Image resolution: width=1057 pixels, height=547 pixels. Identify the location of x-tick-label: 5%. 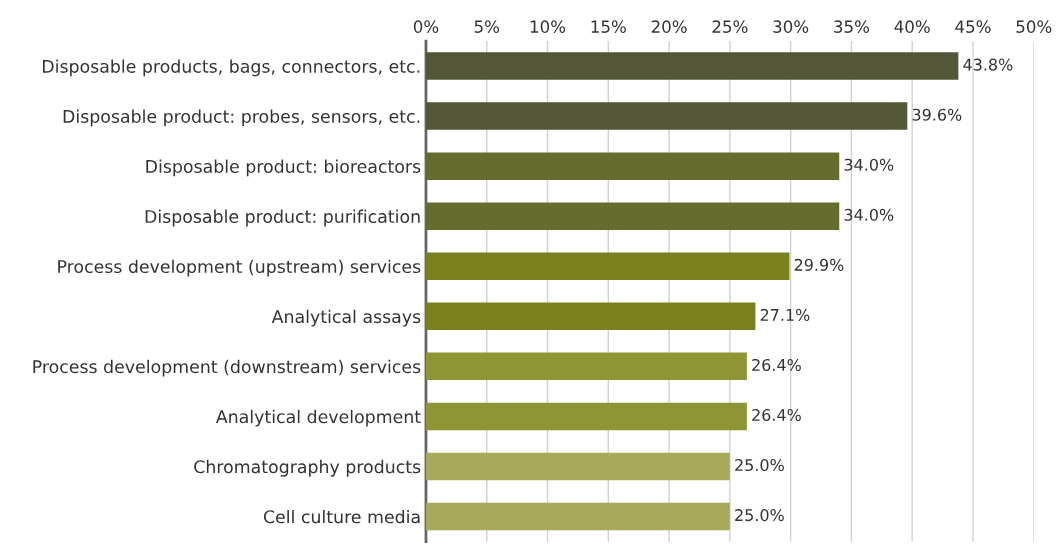
(487, 26).